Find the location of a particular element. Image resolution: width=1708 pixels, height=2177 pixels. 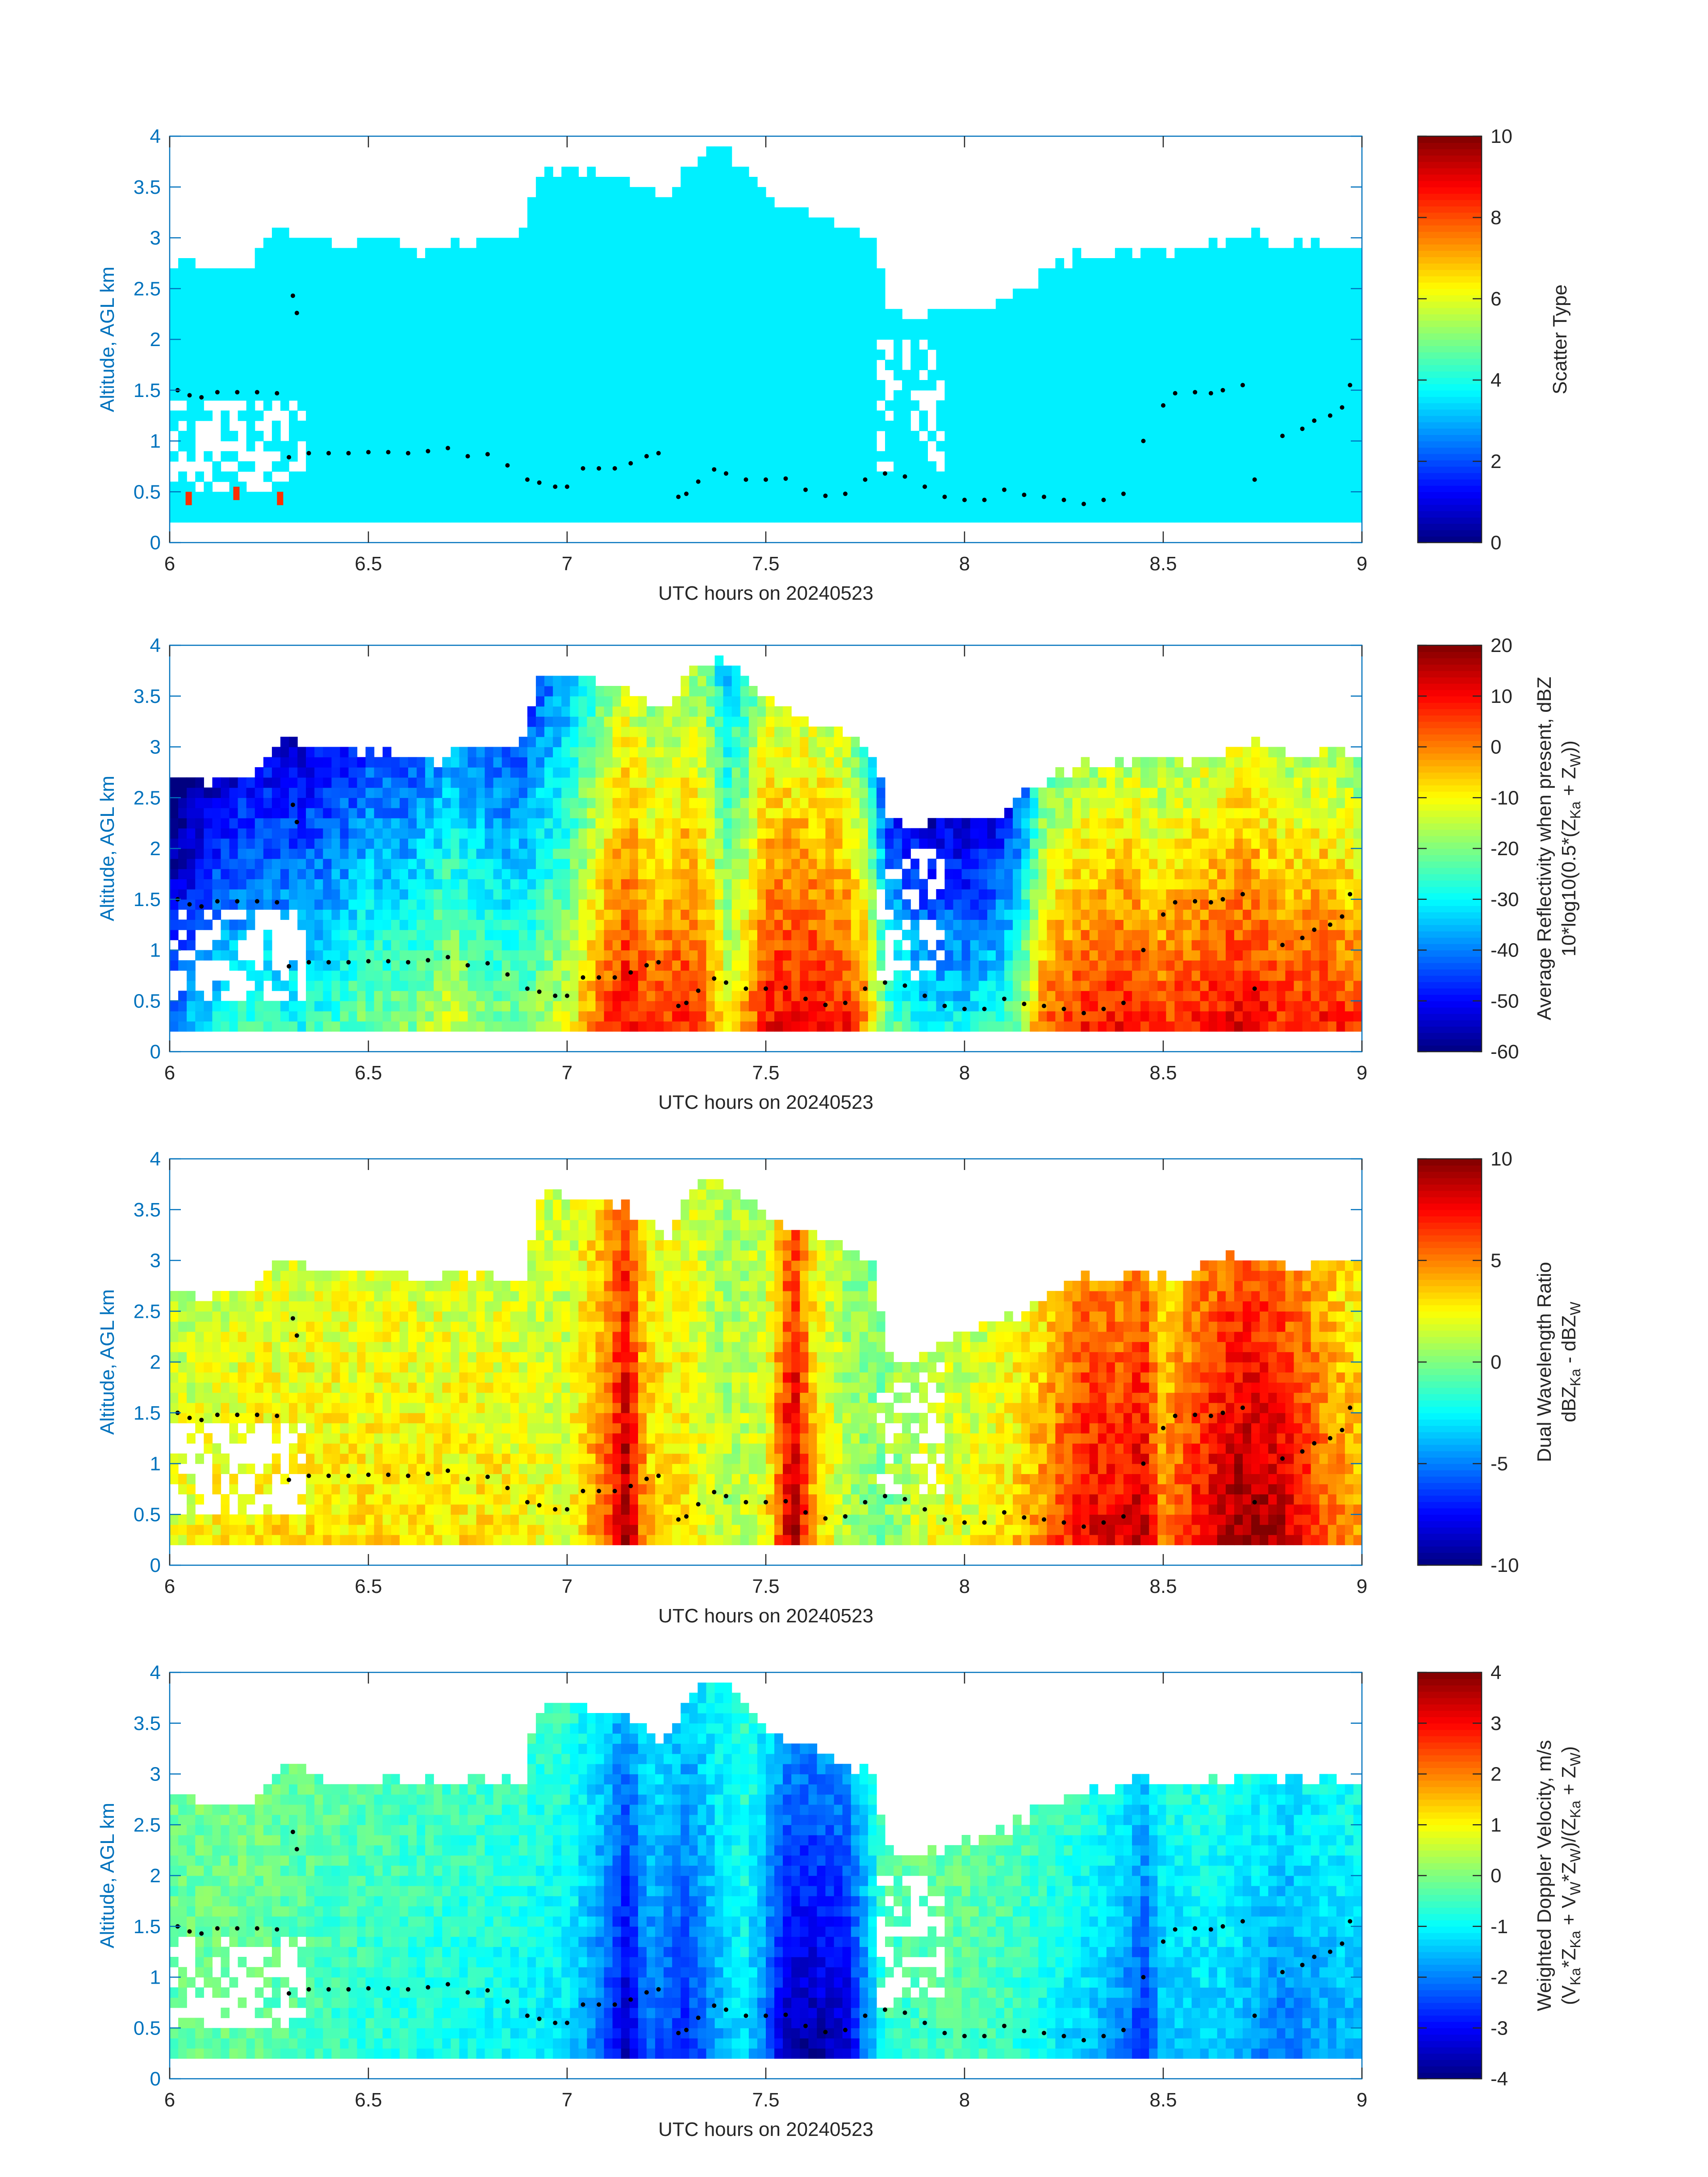

x-axis-label: UTC hours on 20240523 is located at coordinates (765, 2129).